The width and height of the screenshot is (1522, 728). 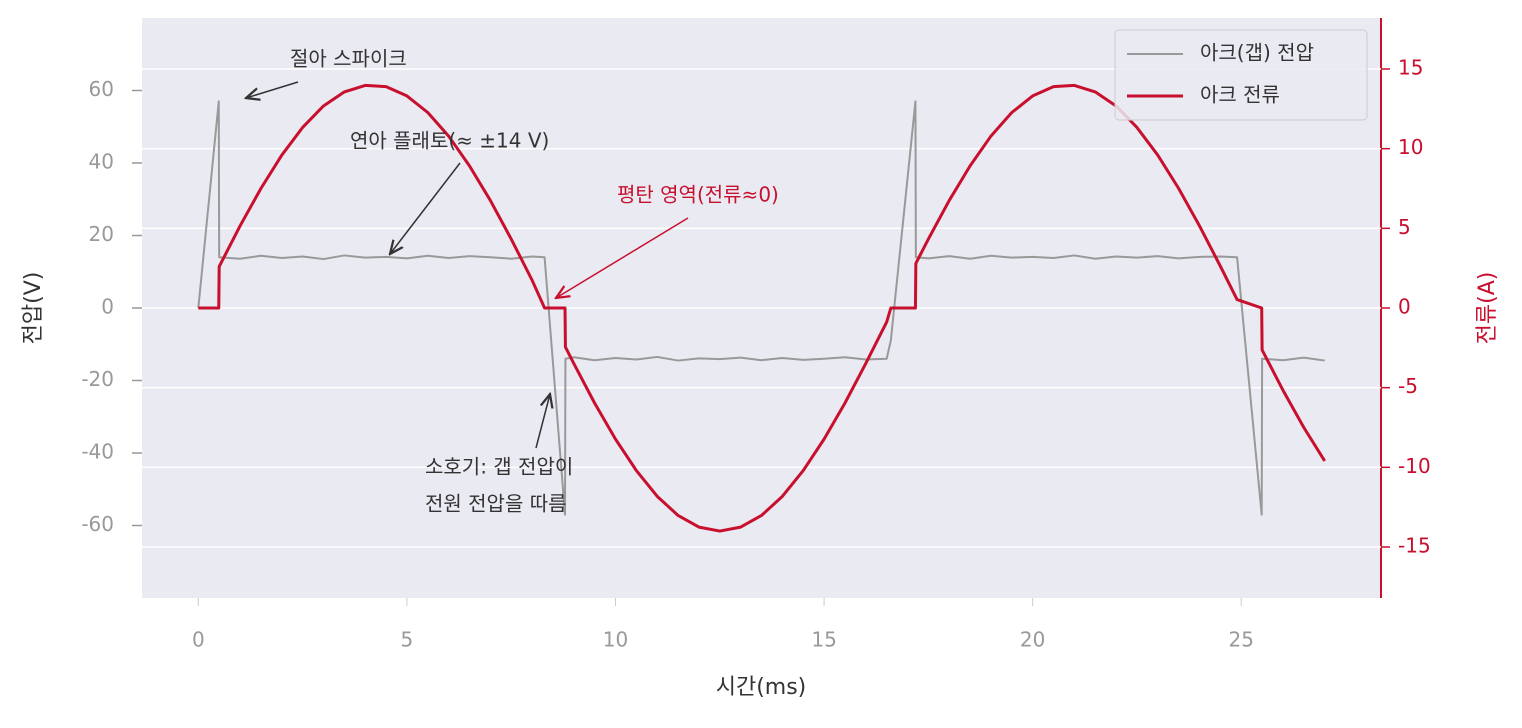 What do you see at coordinates (499, 467) in the screenshot?
I see `annotation: 소호기: 갭 전압이` at bounding box center [499, 467].